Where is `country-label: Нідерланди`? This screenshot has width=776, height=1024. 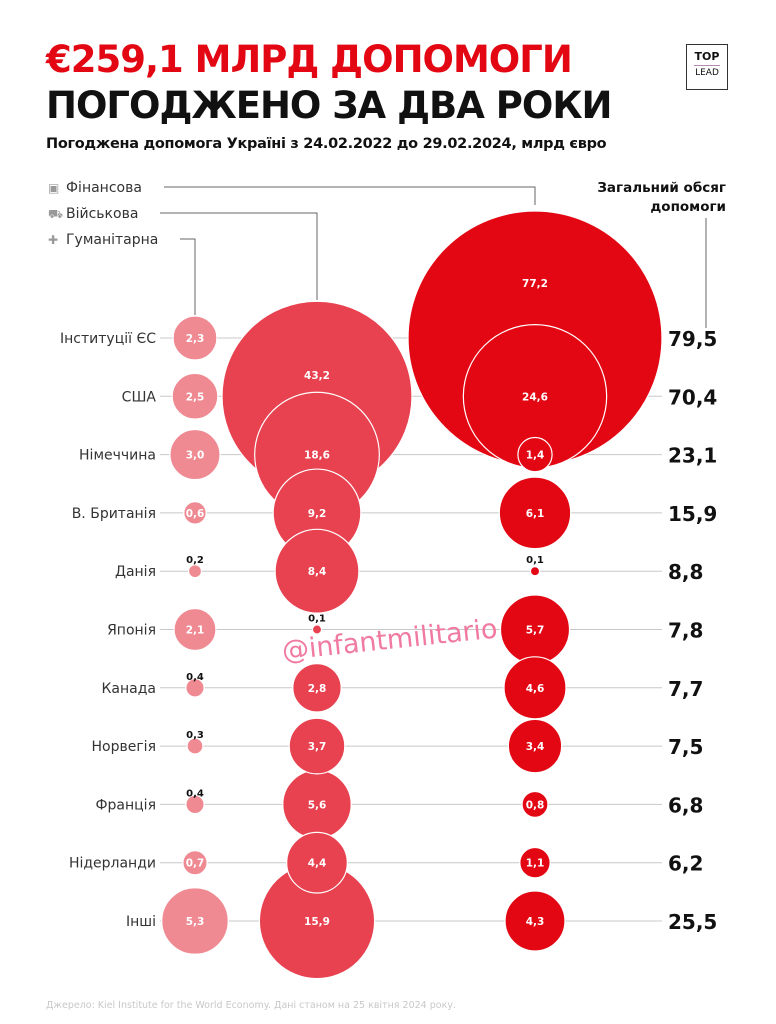 country-label: Нідерланди is located at coordinates (112, 864).